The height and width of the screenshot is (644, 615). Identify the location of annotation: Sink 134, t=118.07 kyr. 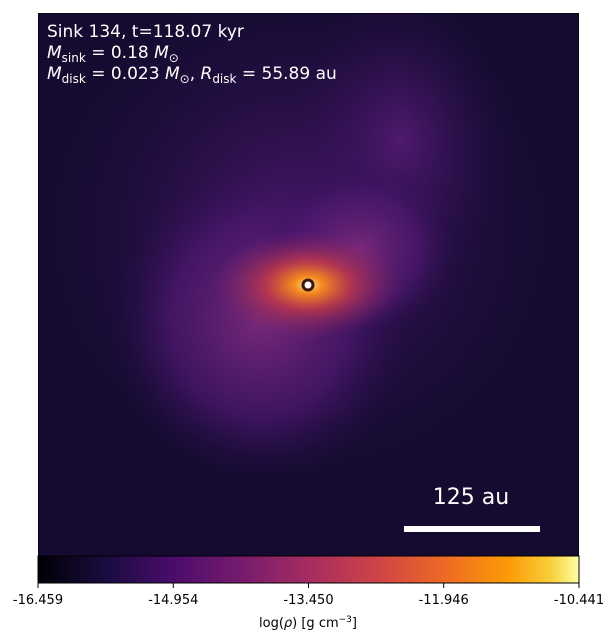
(145, 32).